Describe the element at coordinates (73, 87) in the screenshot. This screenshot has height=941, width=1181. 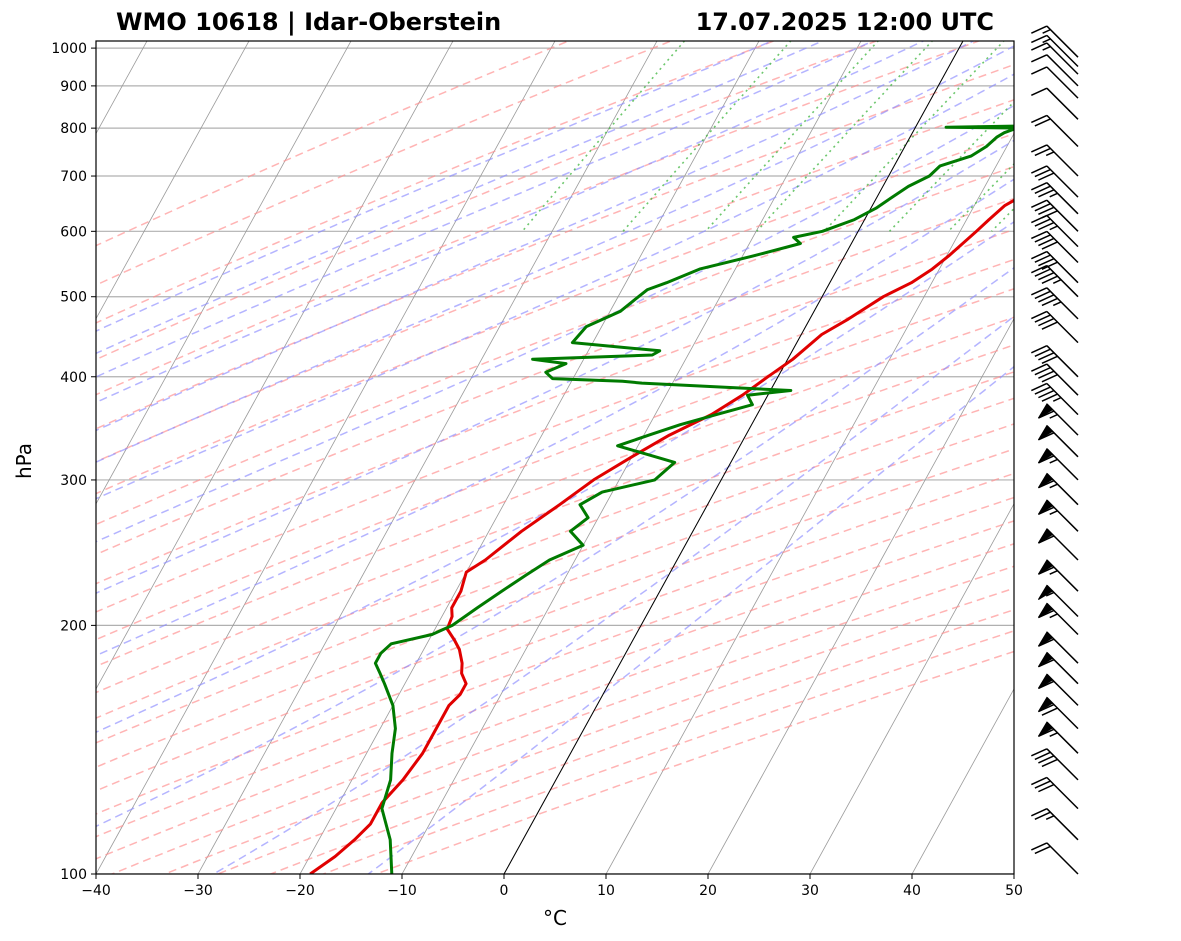
I see `y-tick-label: 900` at that location.